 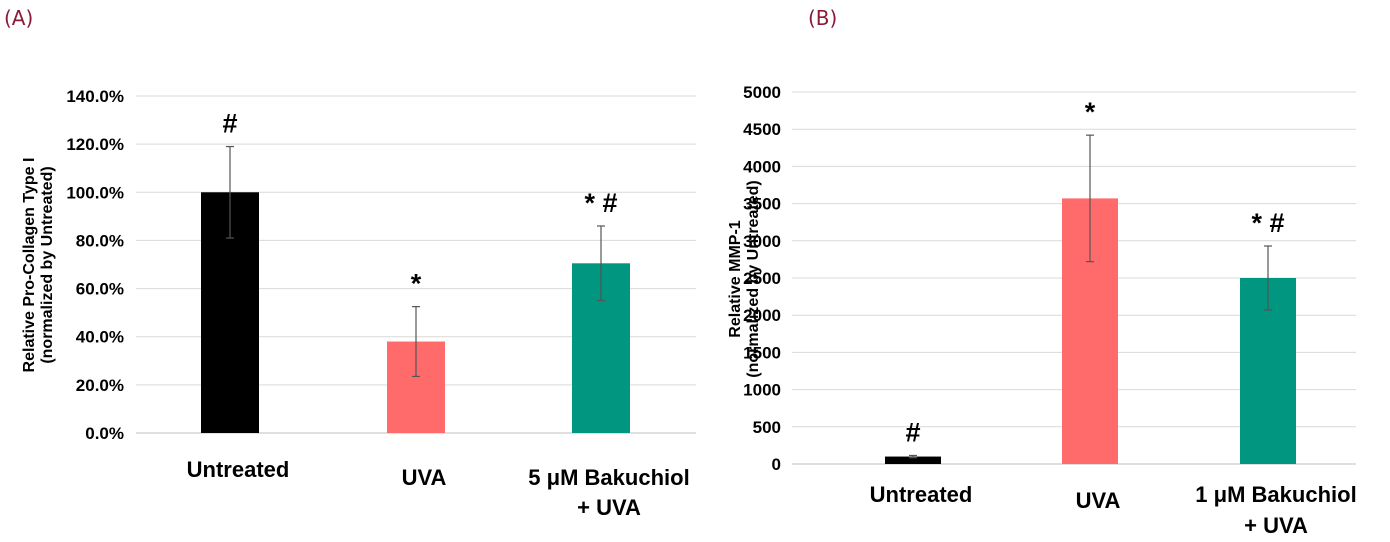 I want to click on chart2-significance-mark: *, so click(x=1090, y=112).